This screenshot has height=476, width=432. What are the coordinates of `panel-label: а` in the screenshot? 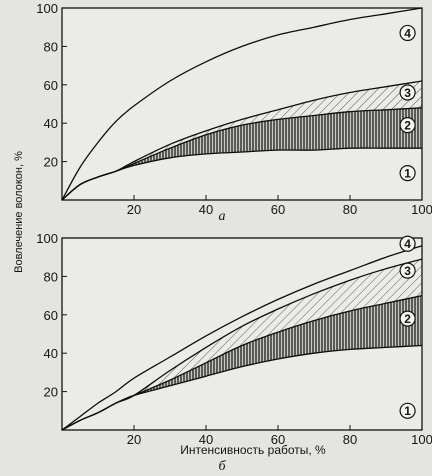 It's located at (222, 216).